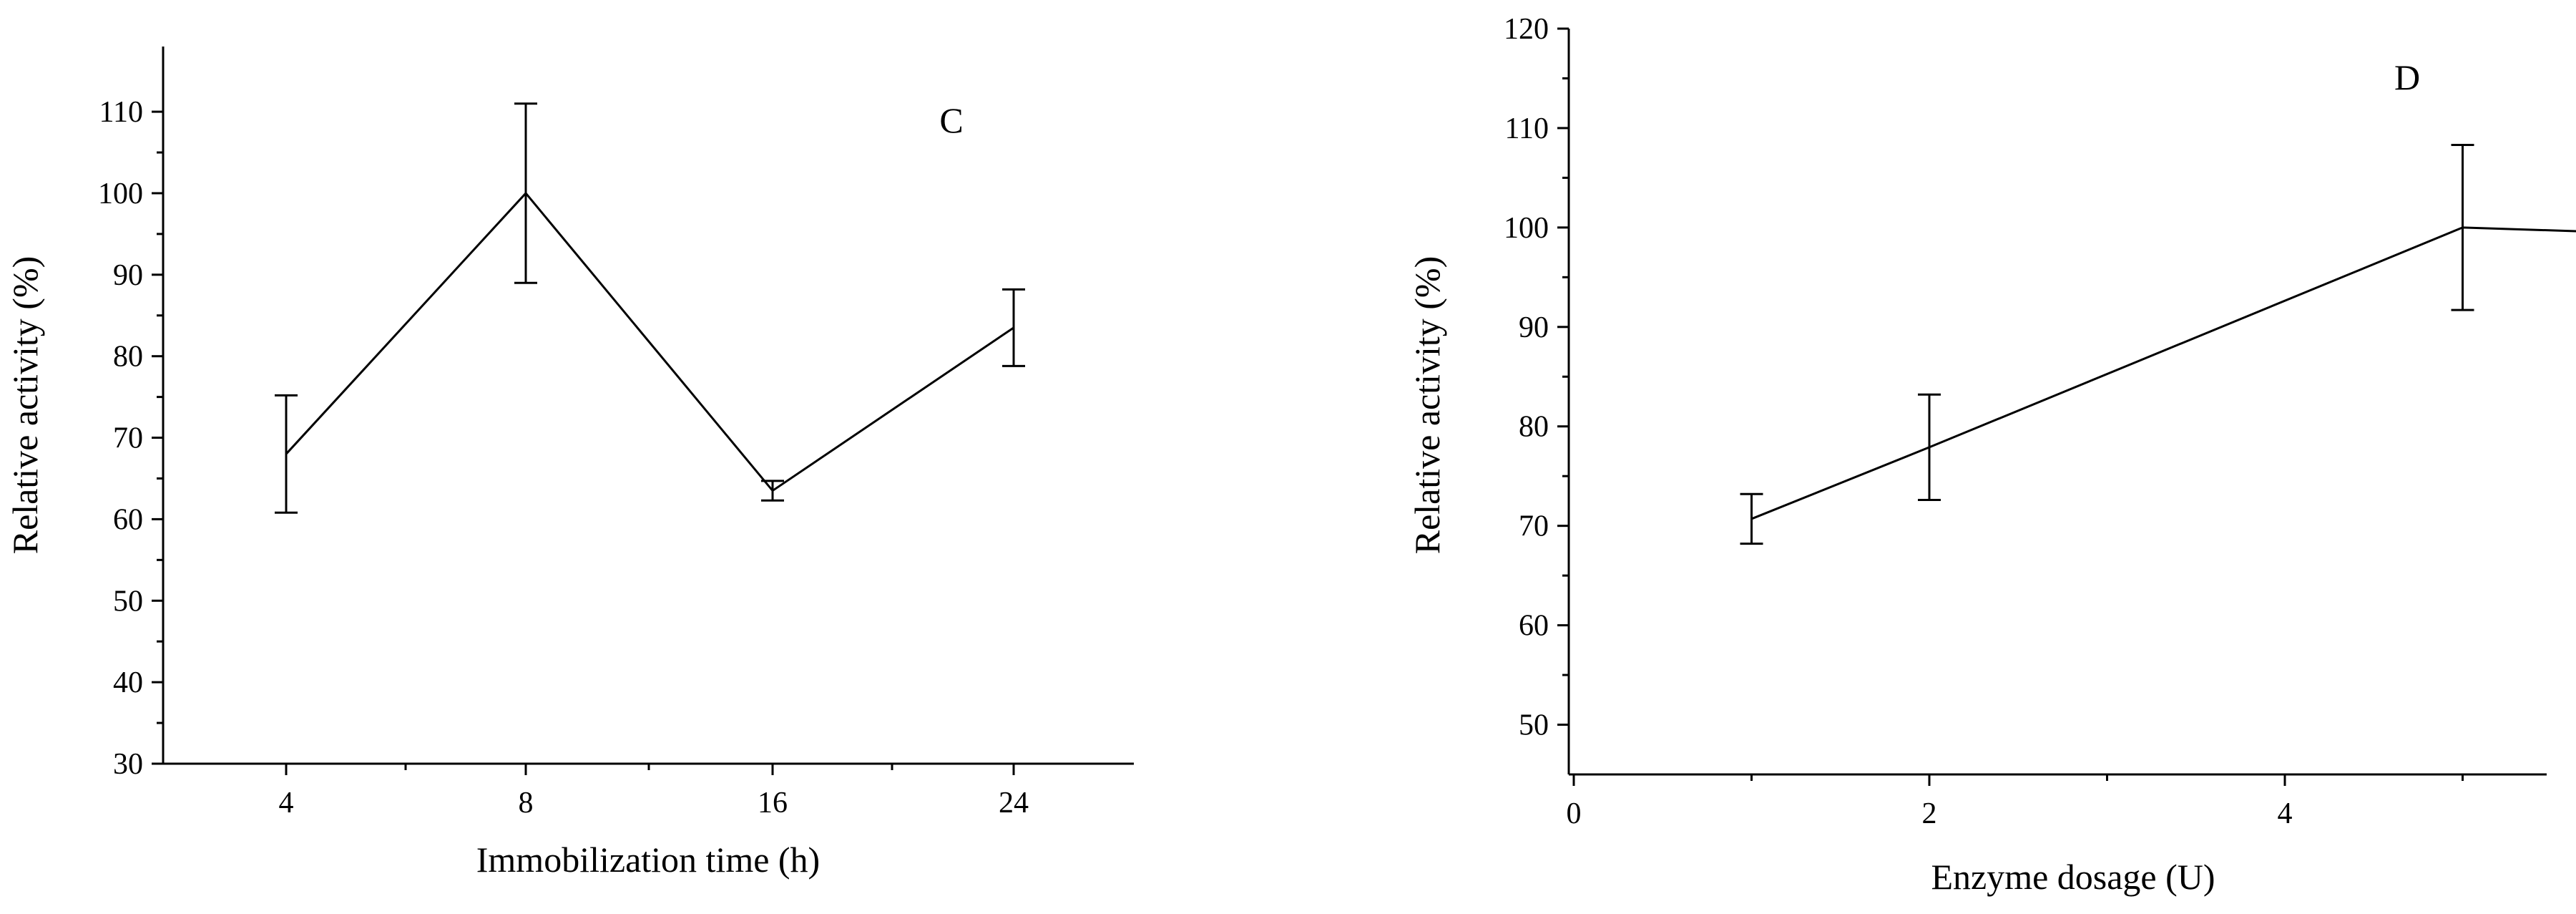 This screenshot has width=2576, height=914. I want to click on x-tick-label: 2, so click(1929, 813).